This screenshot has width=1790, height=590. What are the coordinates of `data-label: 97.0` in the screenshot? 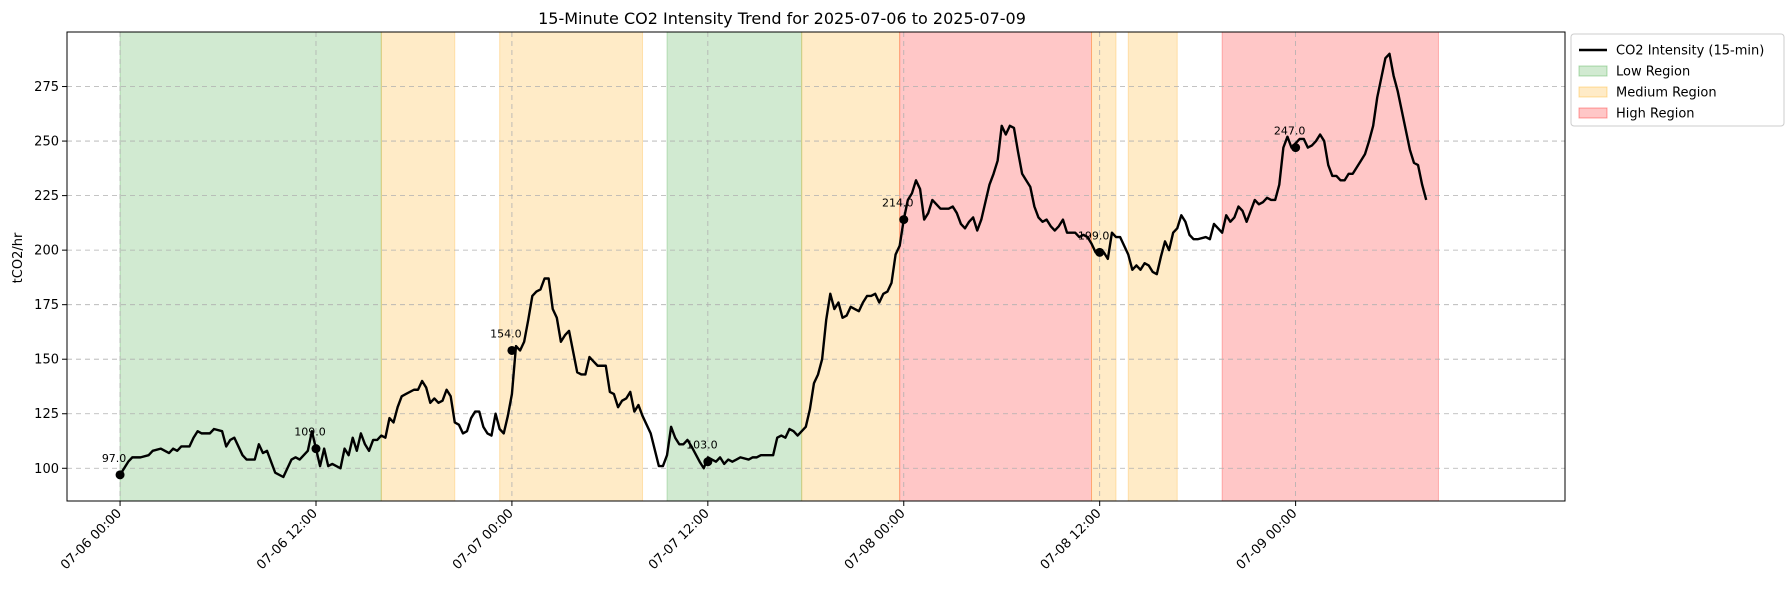 It's located at (114, 458).